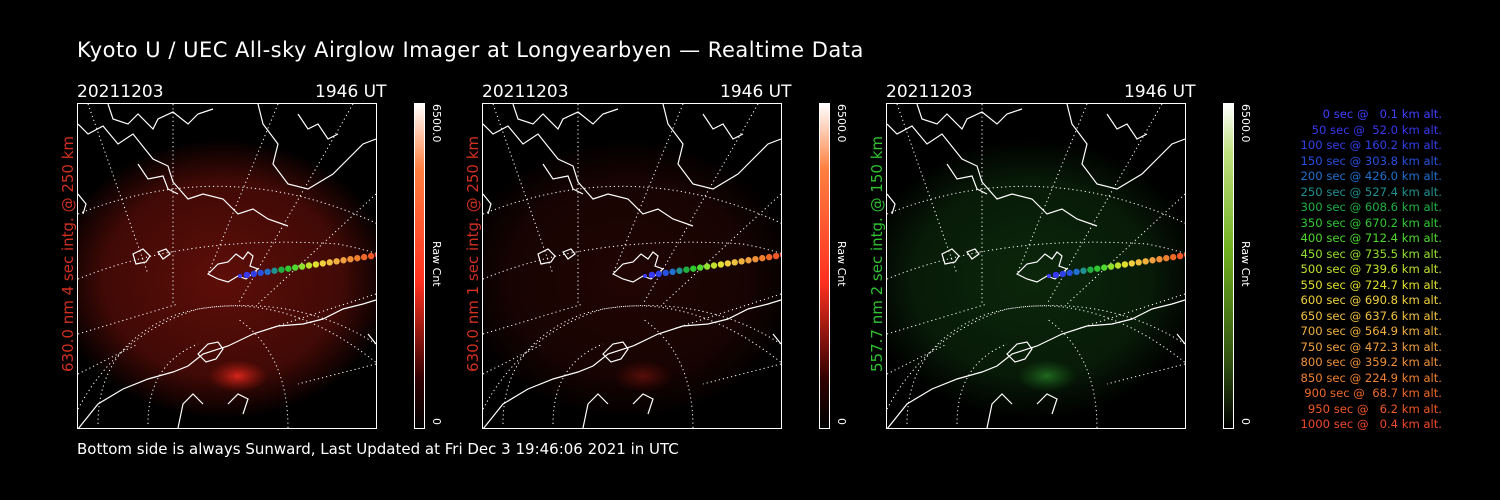 The image size is (1500, 500). What do you see at coordinates (1369, 160) in the screenshot?
I see `legend-entry: 150 sec @ 303.8 km alt.` at bounding box center [1369, 160].